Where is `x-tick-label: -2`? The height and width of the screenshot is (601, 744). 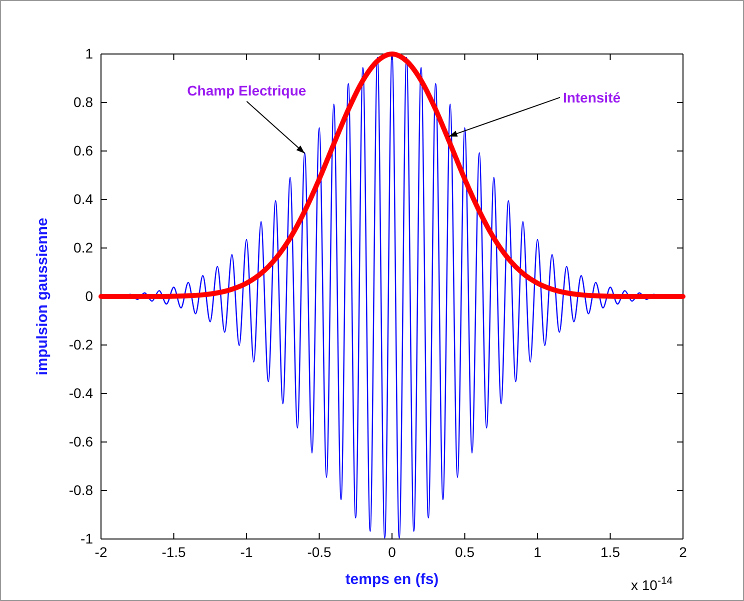
x-tick-label: -2 is located at coordinates (101, 552).